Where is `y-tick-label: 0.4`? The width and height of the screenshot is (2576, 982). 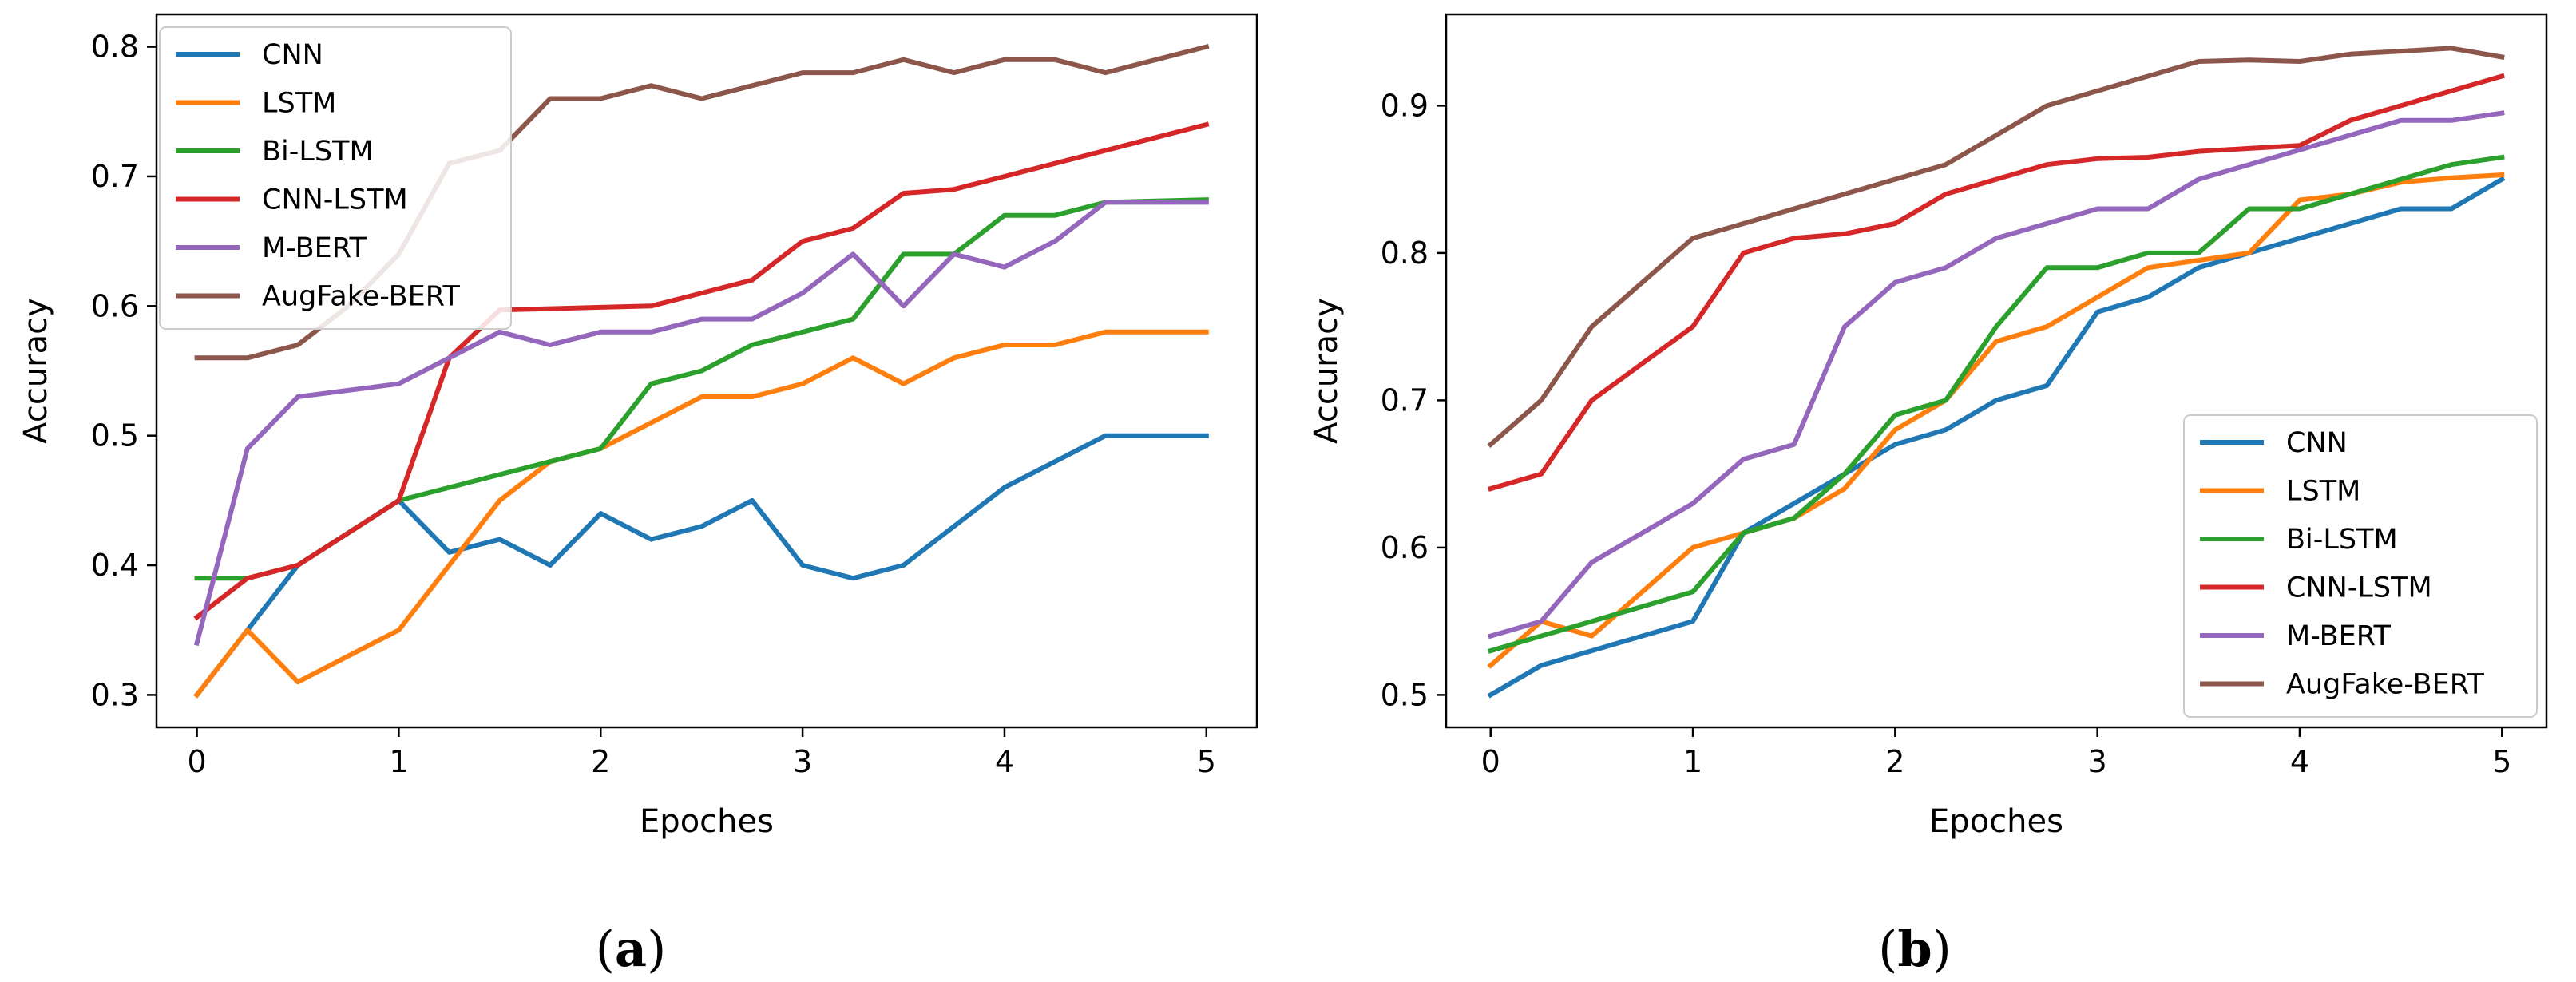
y-tick-label: 0.4 is located at coordinates (115, 565).